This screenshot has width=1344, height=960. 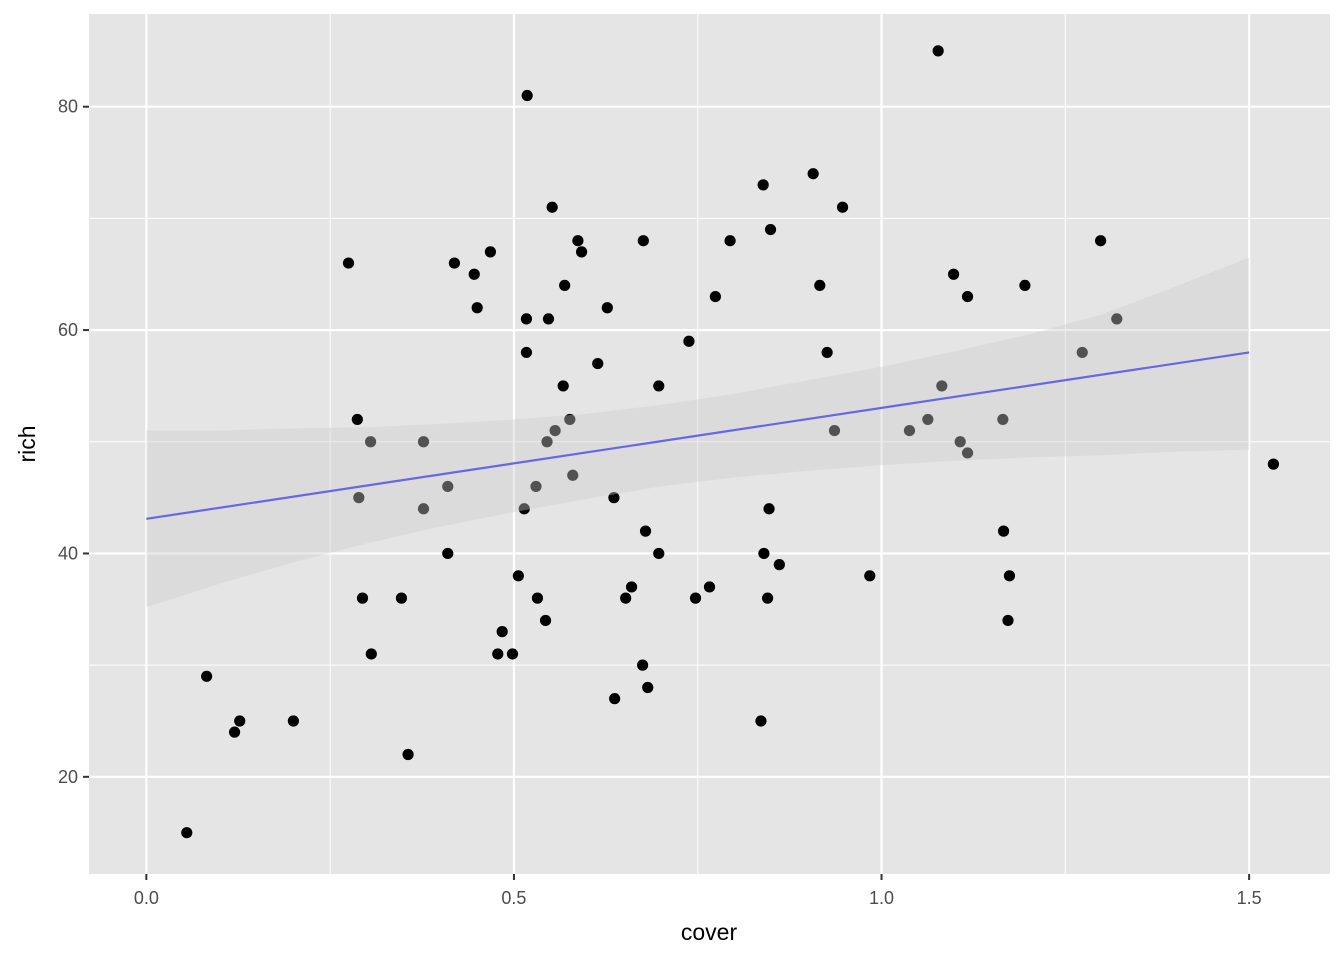 What do you see at coordinates (146, 898) in the screenshot?
I see `x-tick-label: 0.0` at bounding box center [146, 898].